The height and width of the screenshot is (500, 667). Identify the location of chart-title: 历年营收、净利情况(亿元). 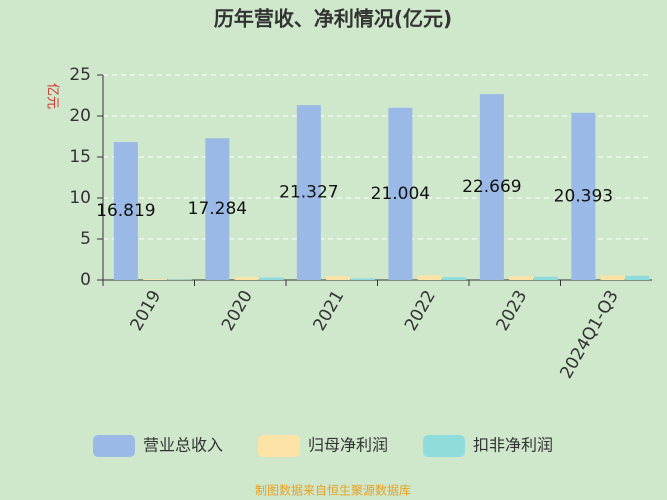
(333, 19).